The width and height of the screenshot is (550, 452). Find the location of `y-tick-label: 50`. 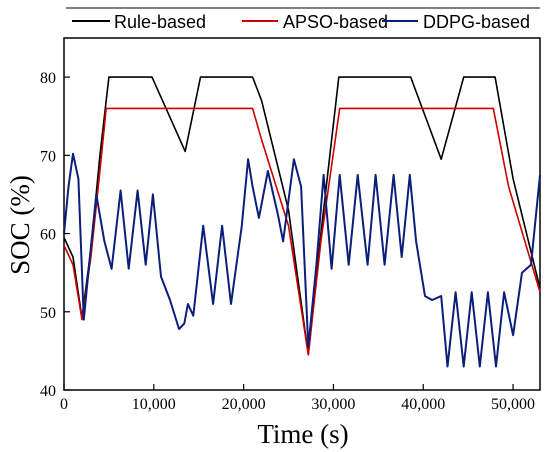

y-tick-label: 50 is located at coordinates (48, 313).